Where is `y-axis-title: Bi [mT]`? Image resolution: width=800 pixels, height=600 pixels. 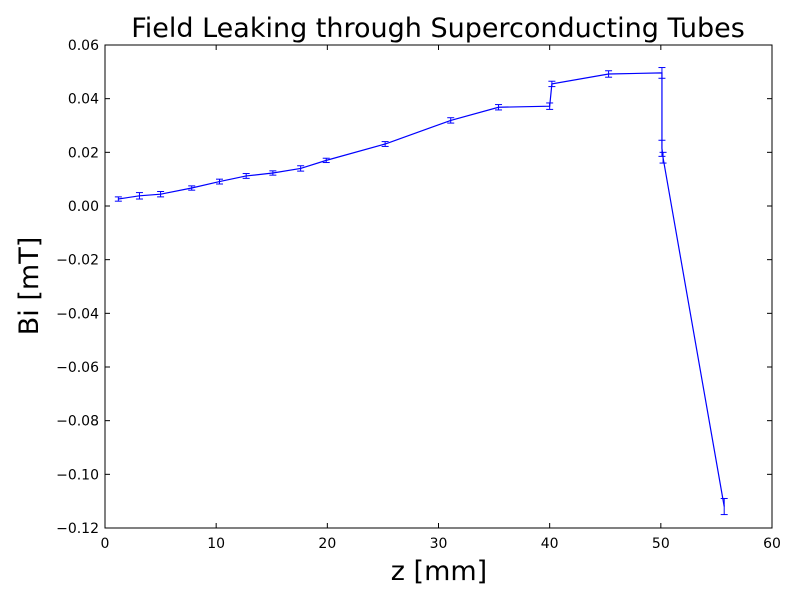 y-axis-title: Bi [mT] is located at coordinates (29, 286).